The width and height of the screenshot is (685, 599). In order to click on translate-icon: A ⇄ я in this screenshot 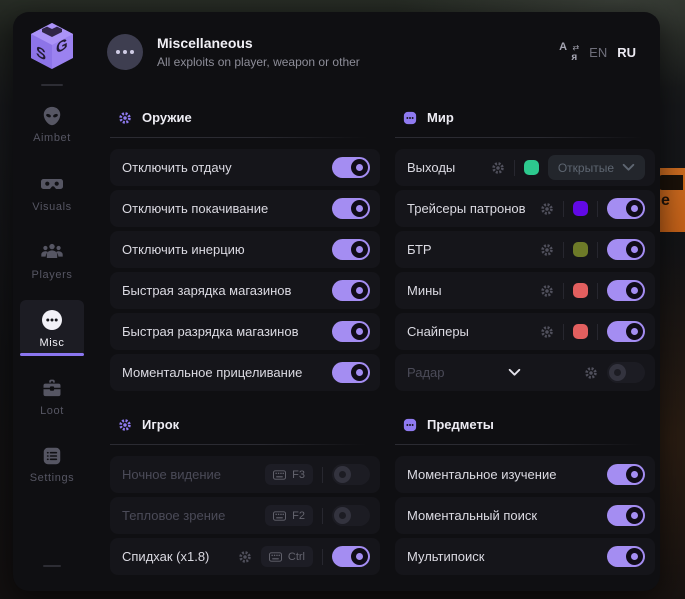, I will do `click(569, 52)`.